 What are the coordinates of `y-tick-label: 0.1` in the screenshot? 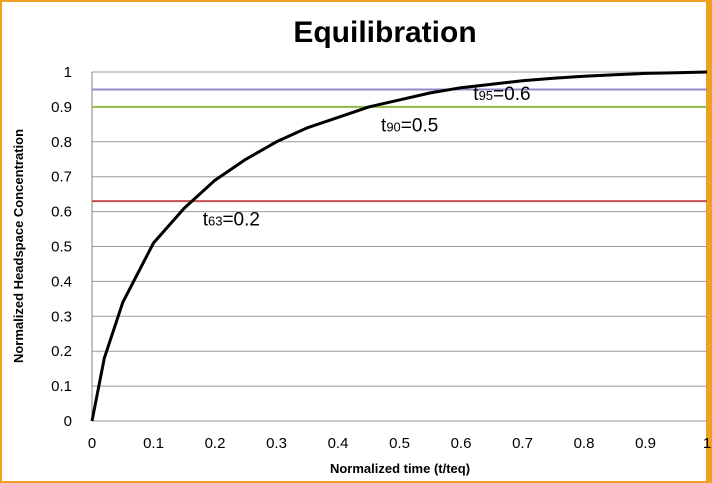 It's located at (61, 386).